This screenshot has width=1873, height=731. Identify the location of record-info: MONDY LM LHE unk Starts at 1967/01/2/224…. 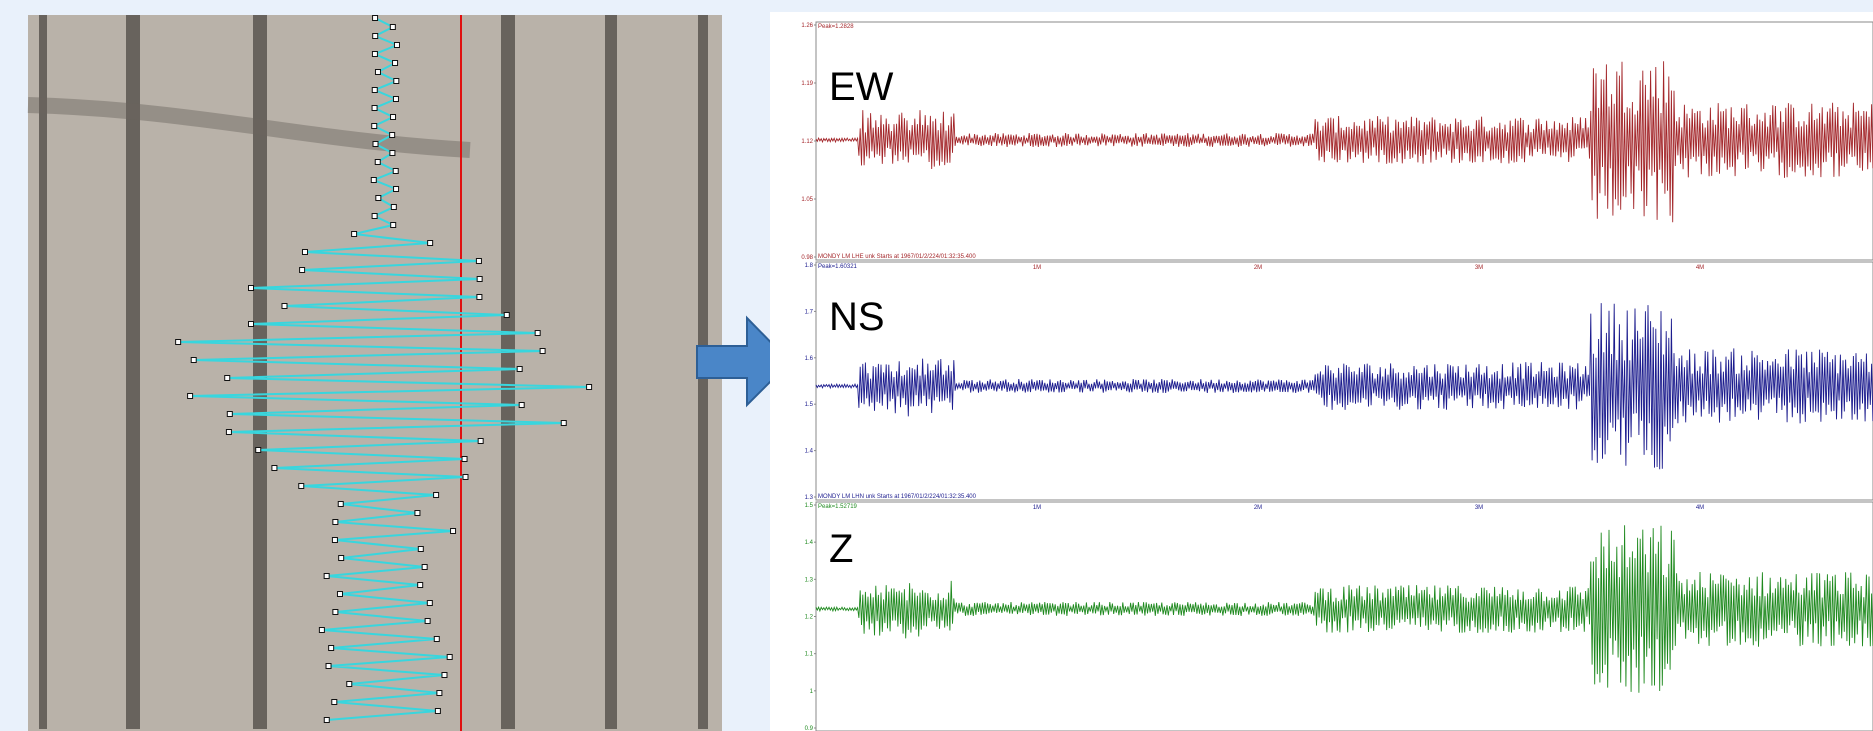
(897, 257).